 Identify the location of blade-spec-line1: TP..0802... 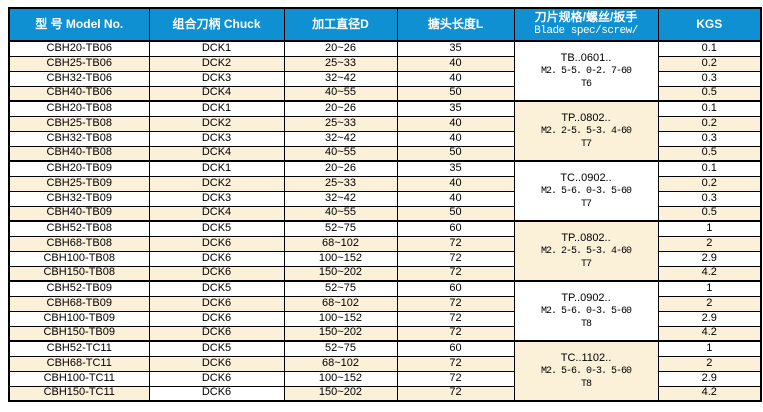
(586, 237).